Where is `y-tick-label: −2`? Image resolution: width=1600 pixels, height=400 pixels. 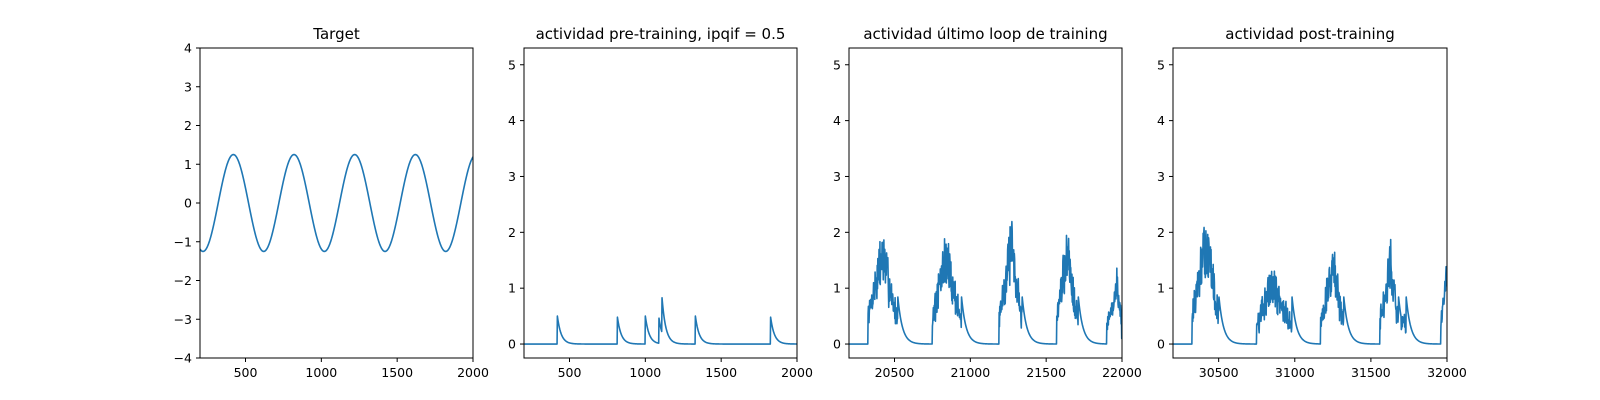 y-tick-label: −2 is located at coordinates (183, 280).